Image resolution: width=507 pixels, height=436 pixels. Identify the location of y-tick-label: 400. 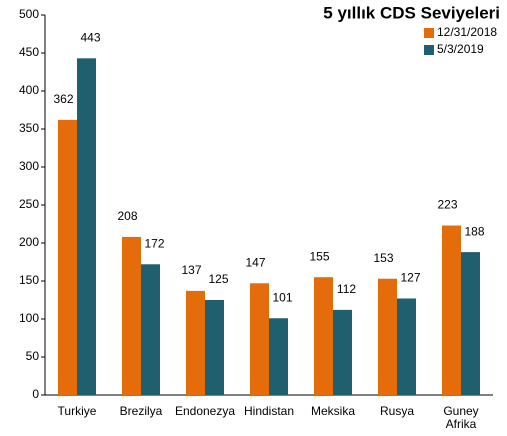
(29, 90).